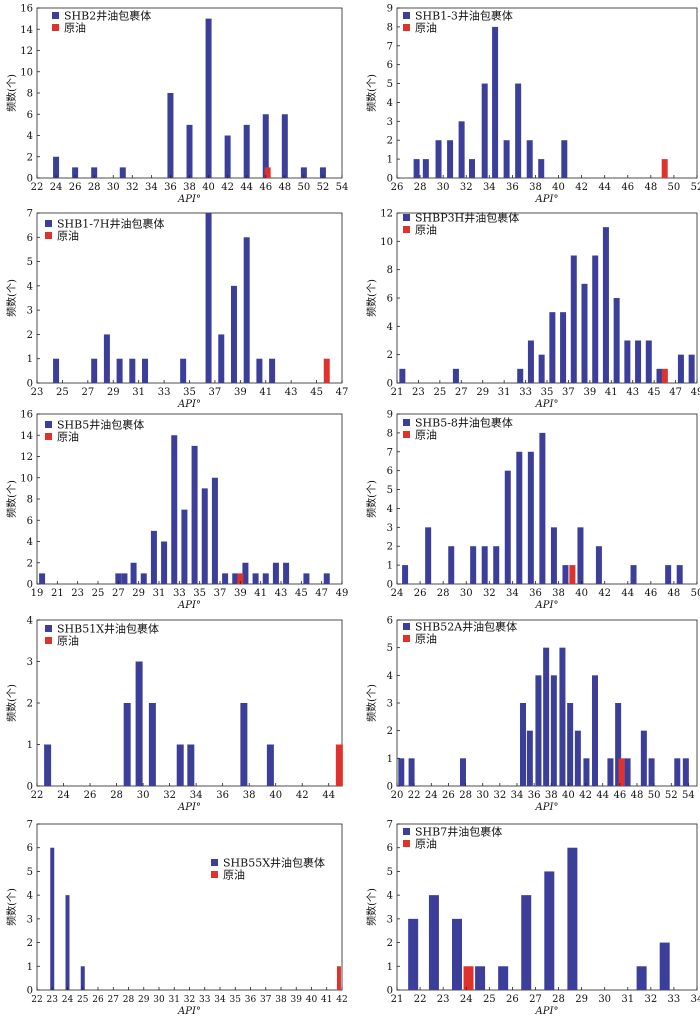  I want to click on x-tick-label: 37, so click(568, 392).